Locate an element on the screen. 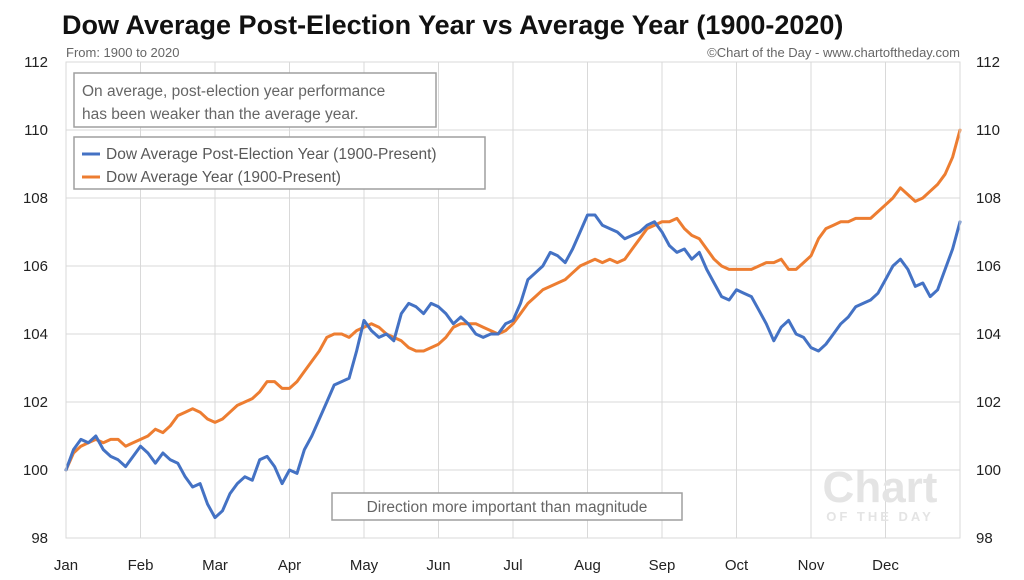 This screenshot has width=1024, height=580. legend-box is located at coordinates (279, 163).